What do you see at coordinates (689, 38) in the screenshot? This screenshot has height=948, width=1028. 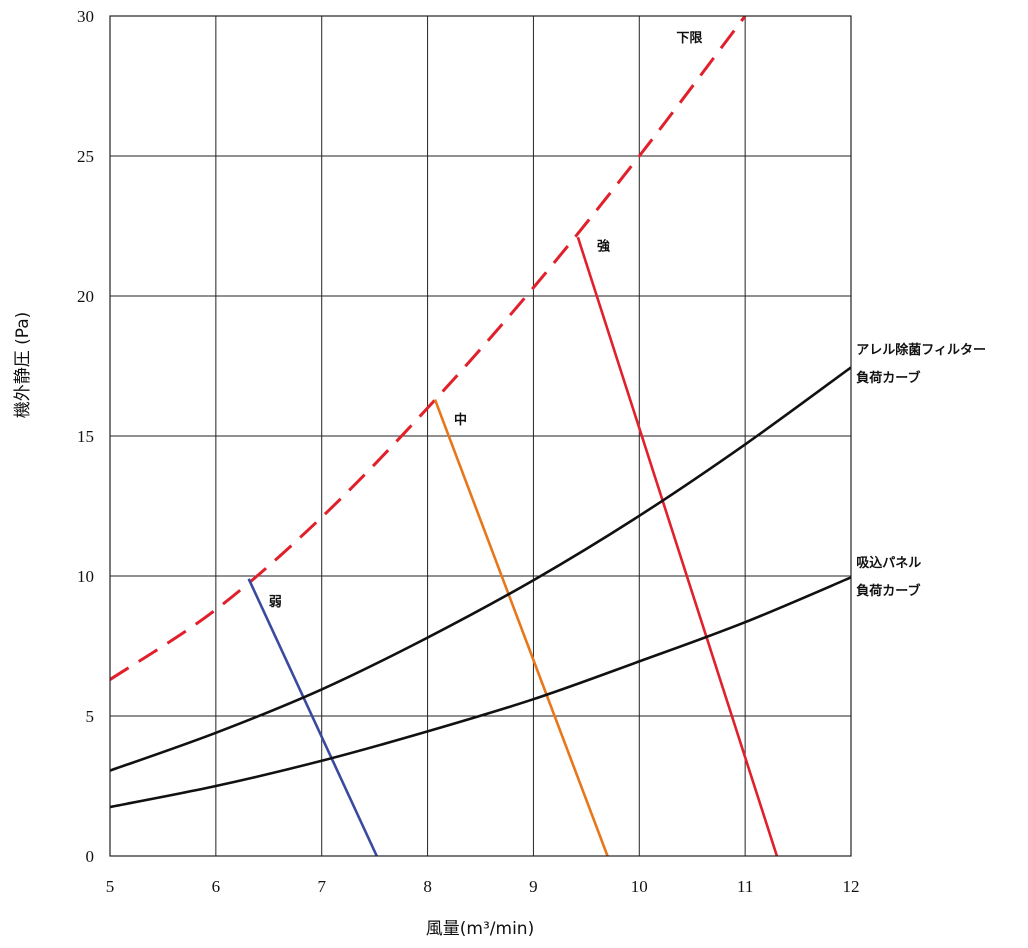 I see `series-label-0: 下限` at bounding box center [689, 38].